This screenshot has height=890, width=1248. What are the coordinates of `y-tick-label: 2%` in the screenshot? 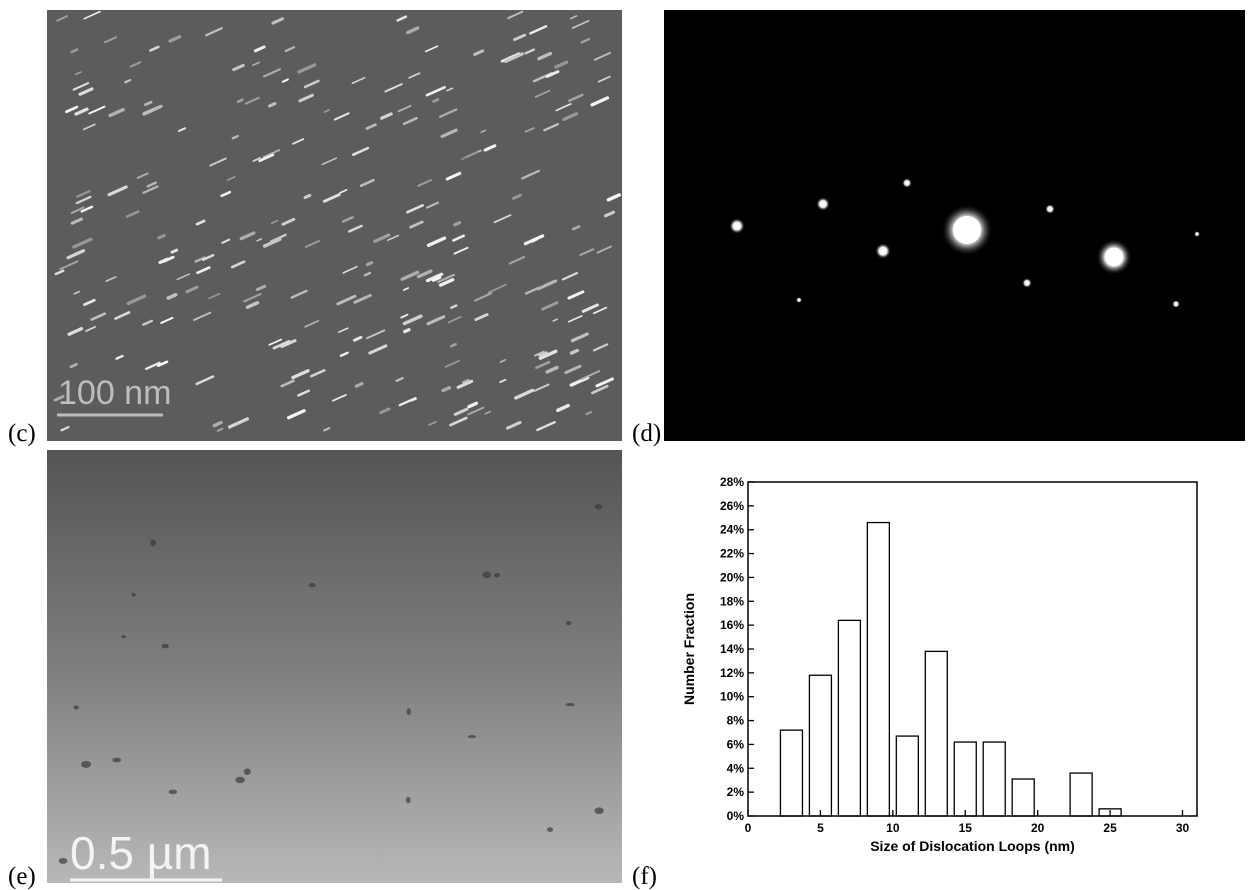 It's located at (736, 792).